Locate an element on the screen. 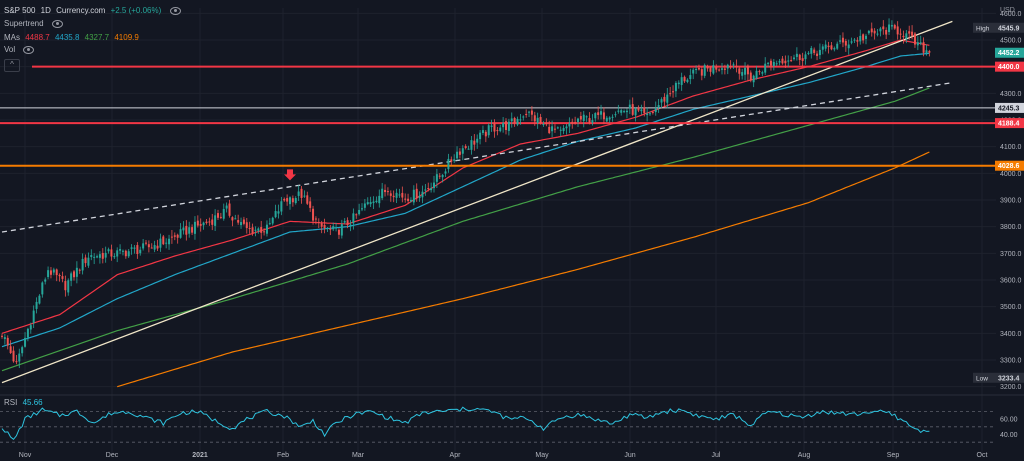 Image resolution: width=1024 pixels, height=461 pixels. price-badge-value: 4545.9 is located at coordinates (1009, 28).